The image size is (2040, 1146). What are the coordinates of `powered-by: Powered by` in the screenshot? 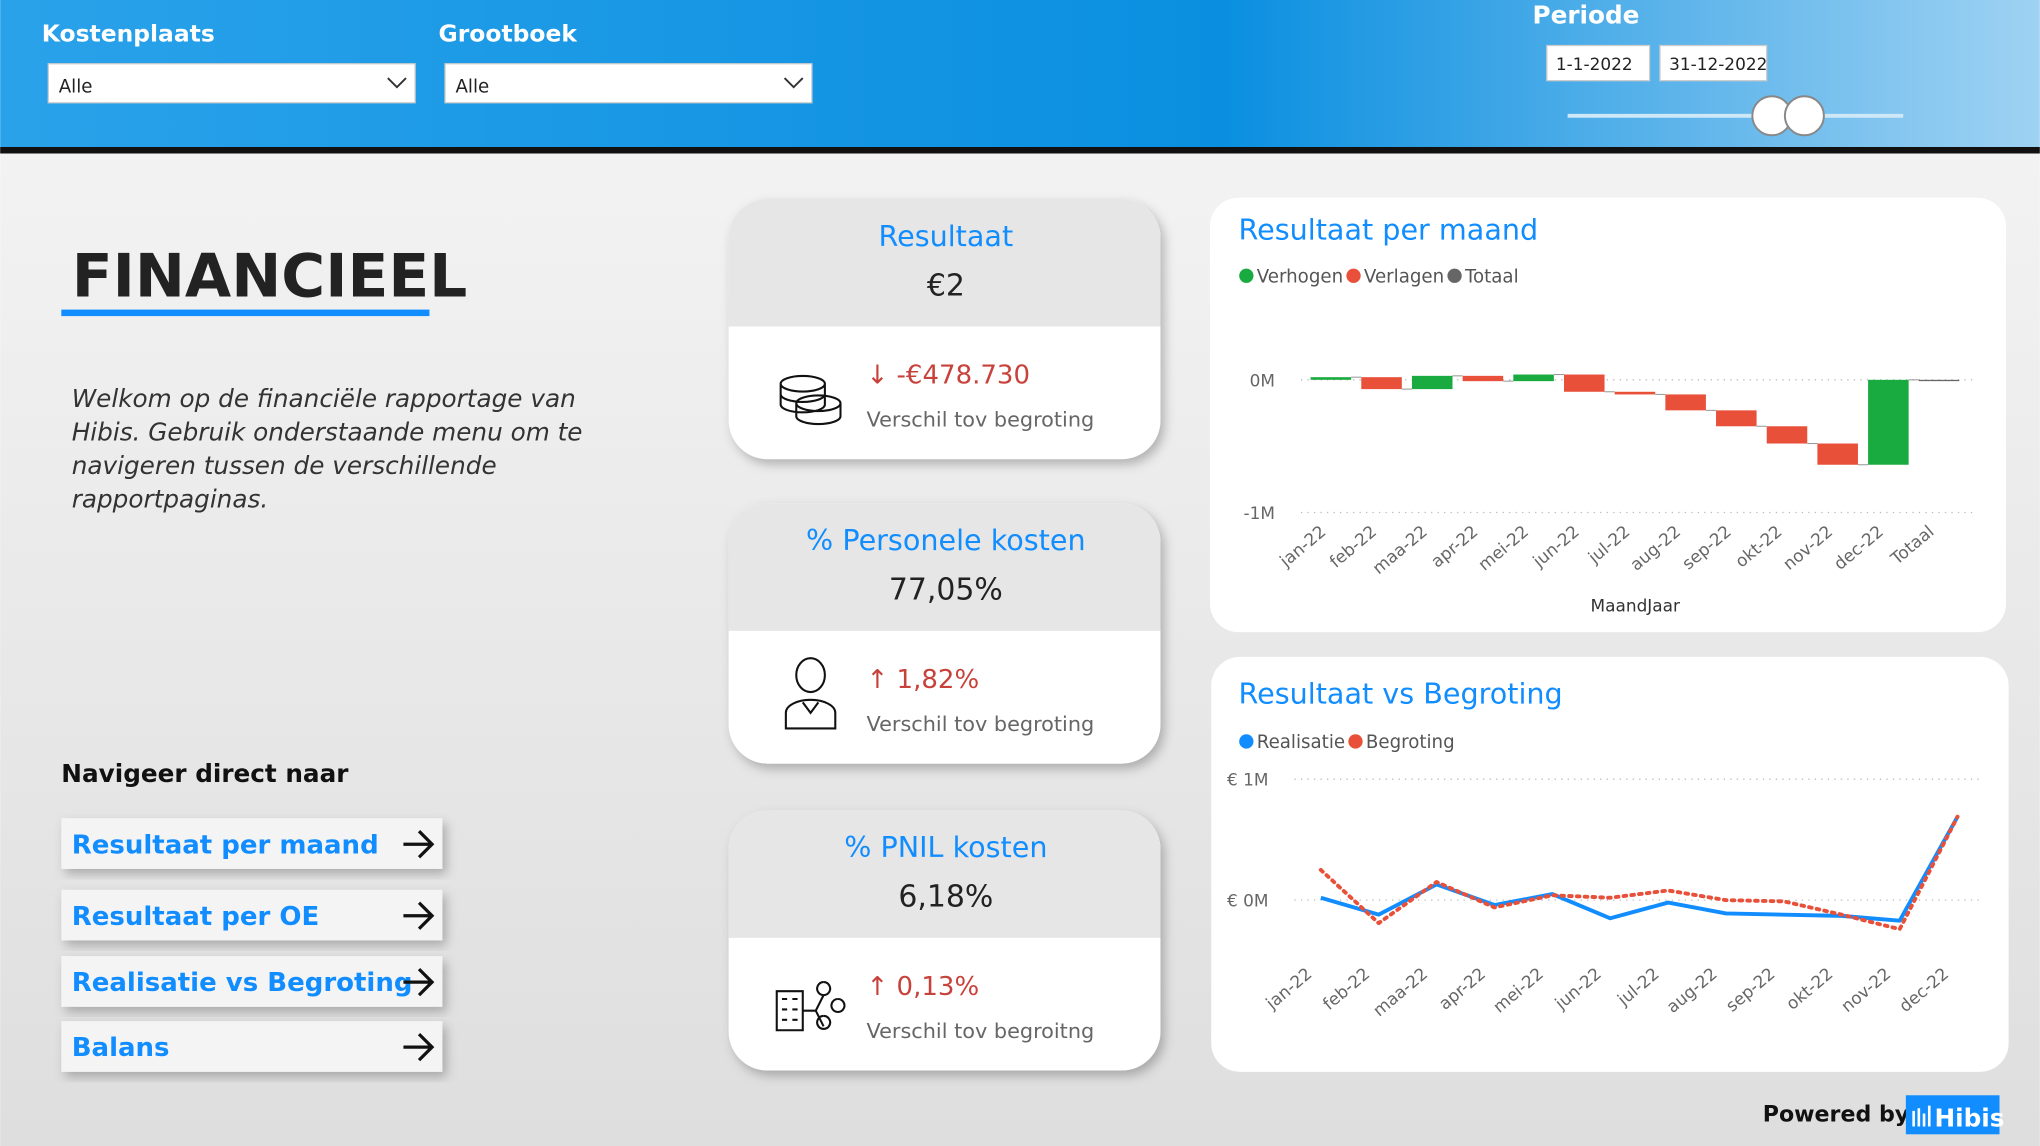 It's located at (1836, 1114).